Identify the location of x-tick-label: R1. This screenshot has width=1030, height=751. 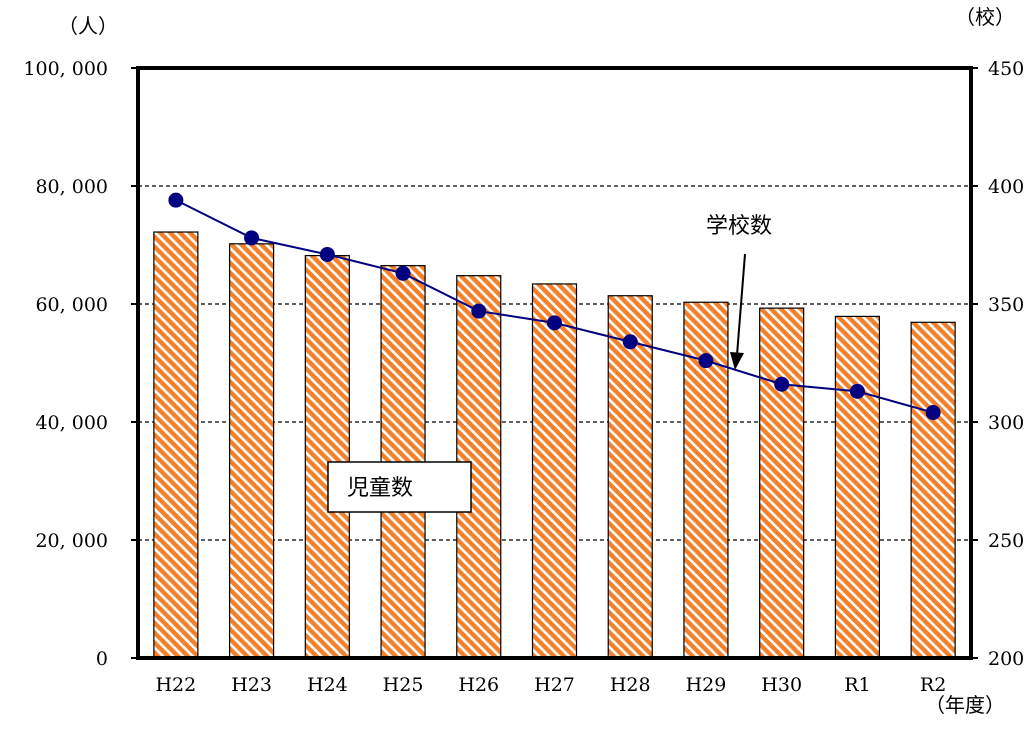
(857, 685).